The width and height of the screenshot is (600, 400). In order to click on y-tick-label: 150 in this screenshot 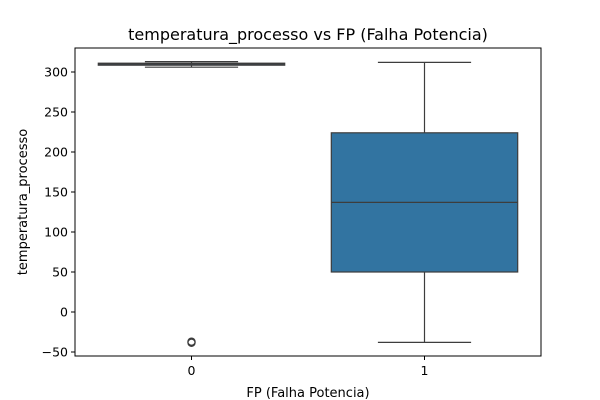, I will do `click(56, 192)`.